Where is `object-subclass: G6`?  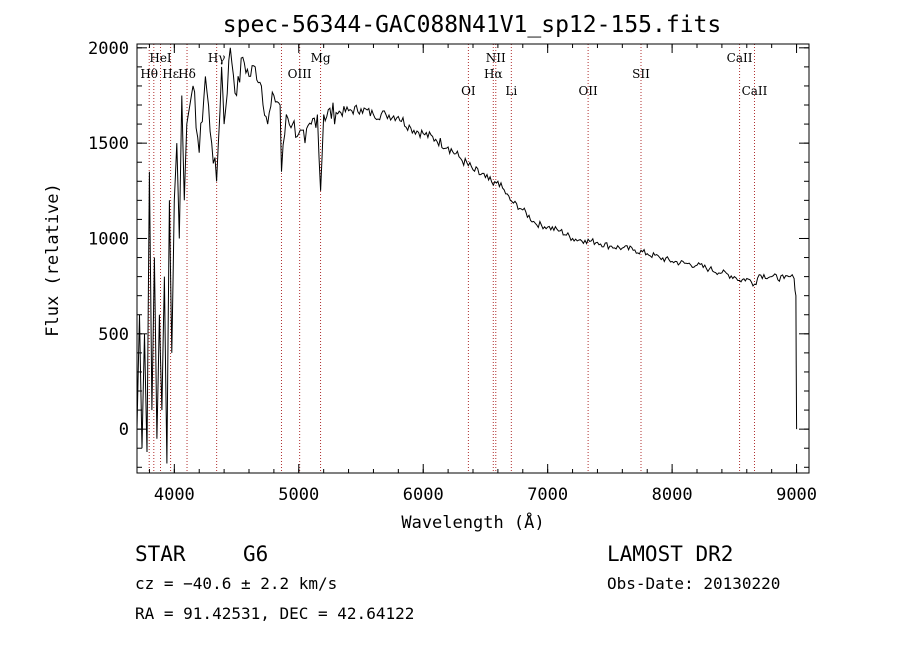 object-subclass: G6 is located at coordinates (255, 554).